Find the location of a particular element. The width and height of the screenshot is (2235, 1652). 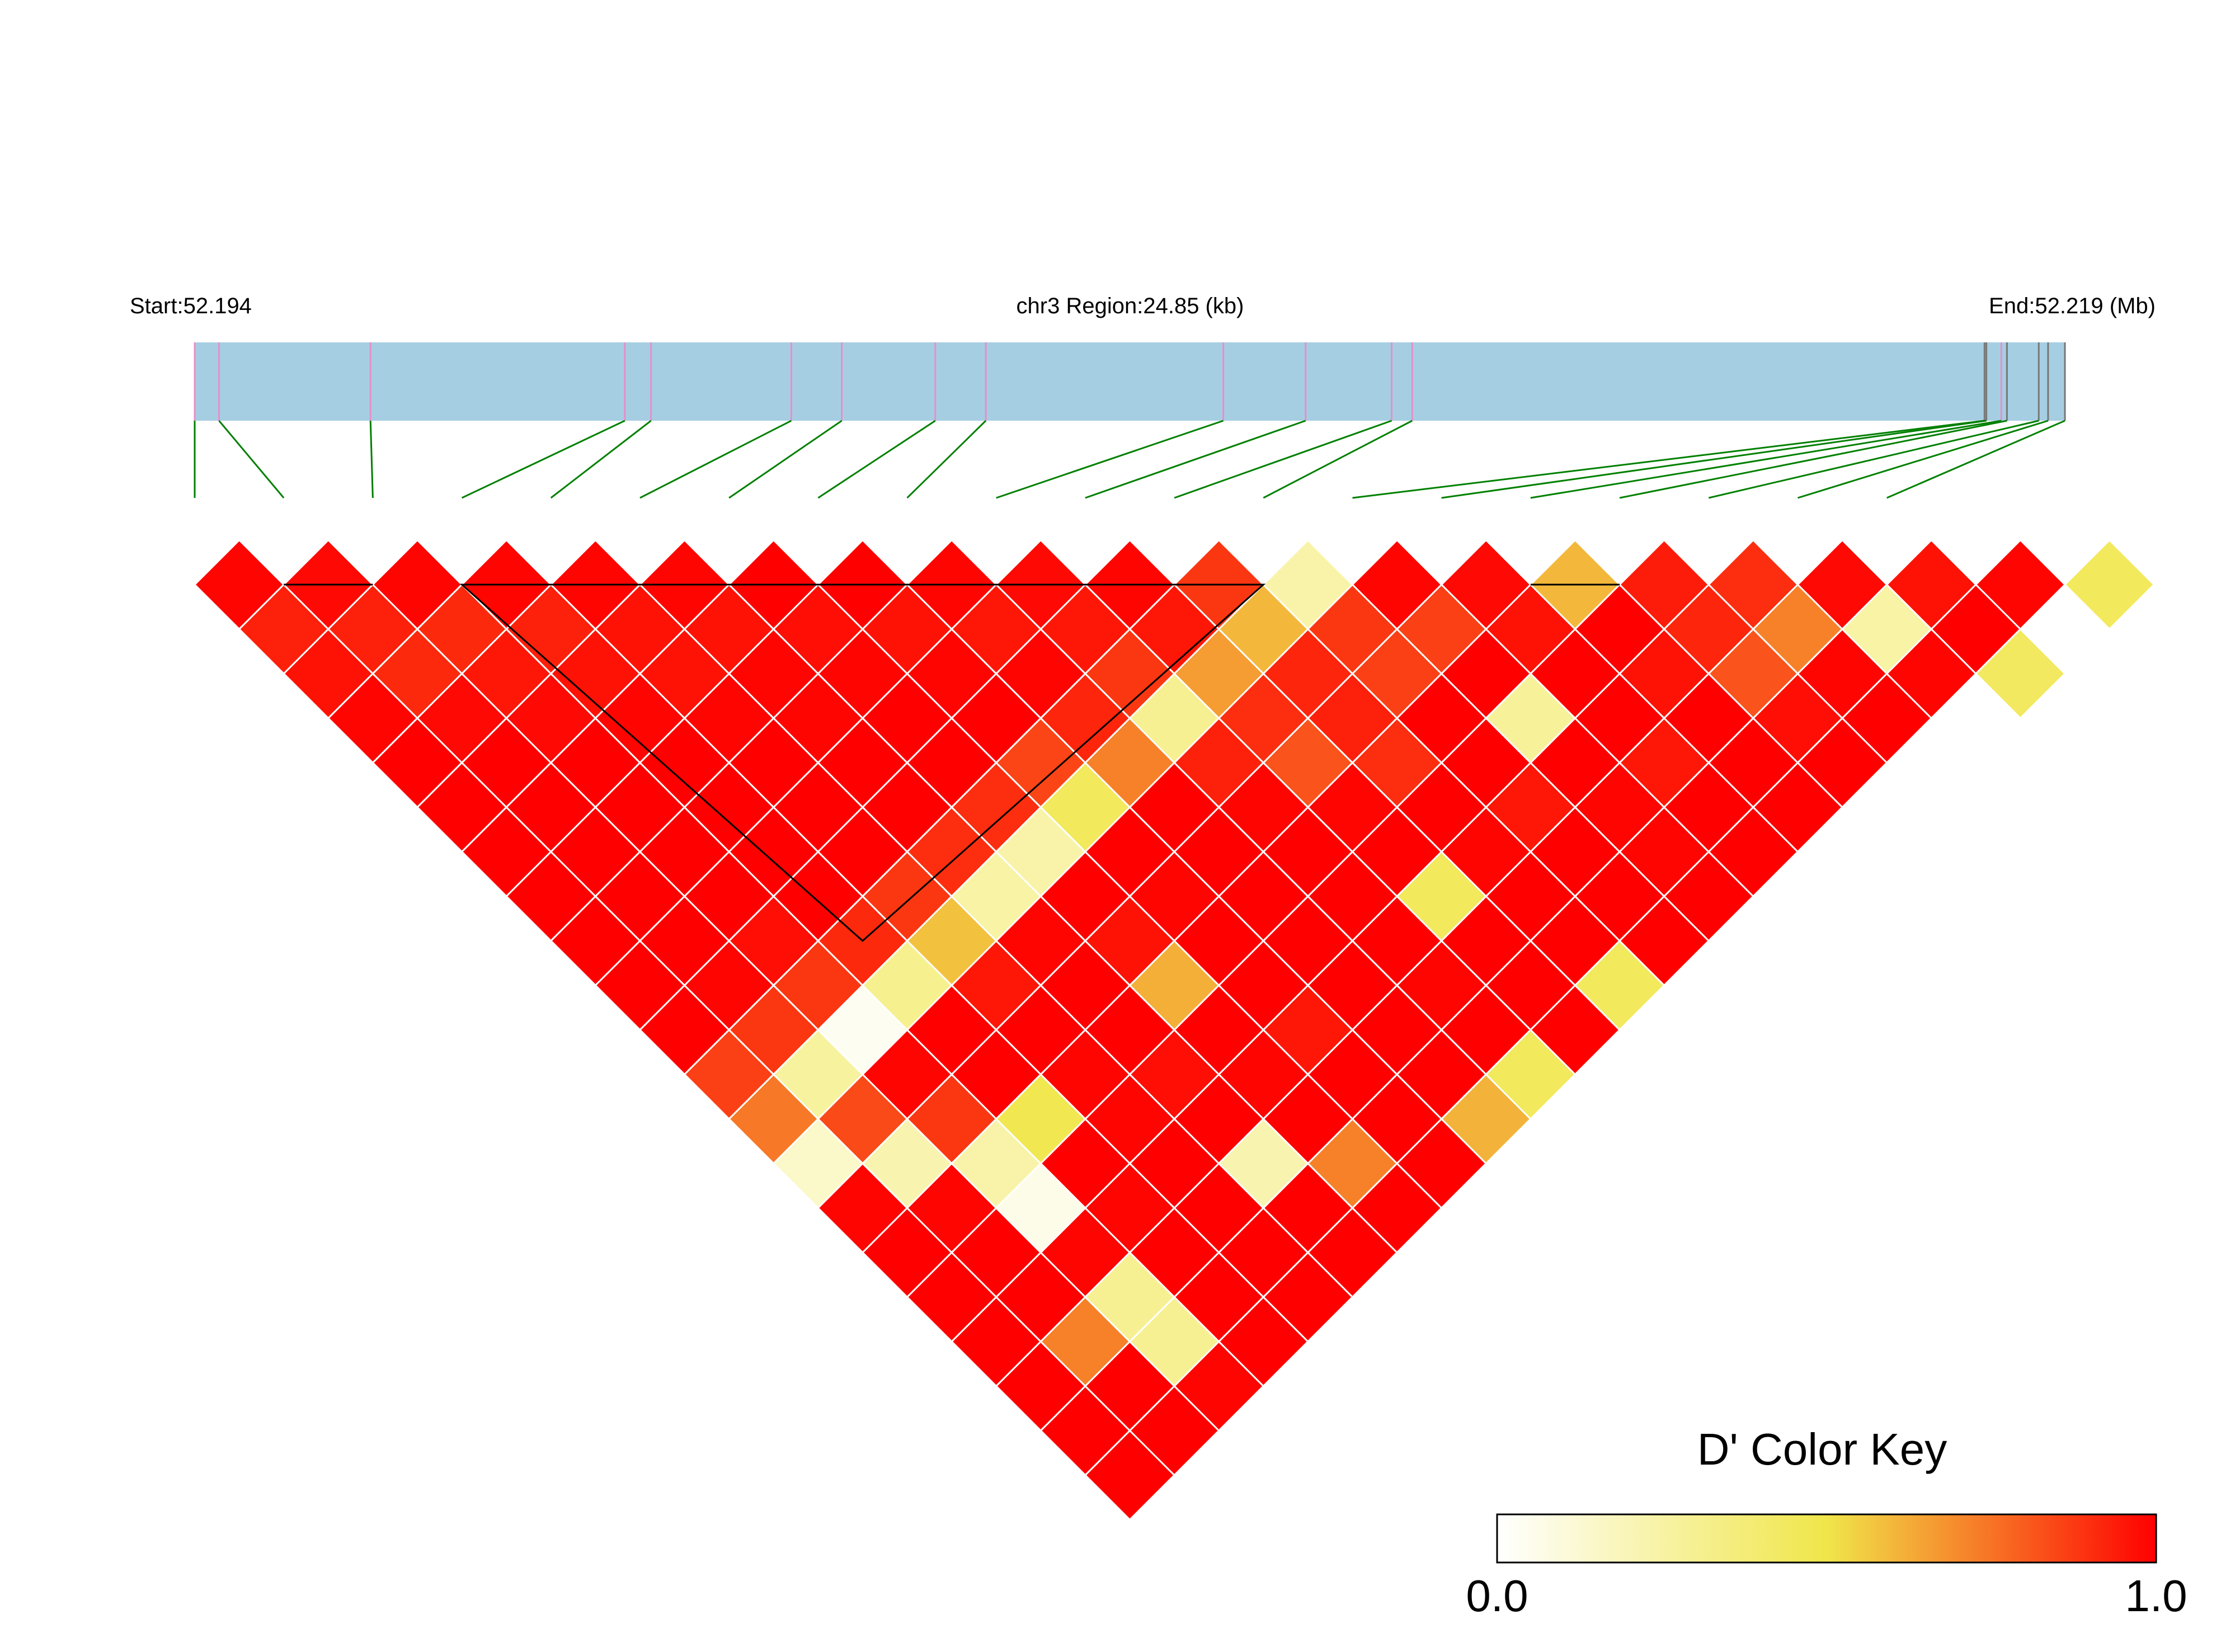

snp-connector-lines is located at coordinates (1129, 460).